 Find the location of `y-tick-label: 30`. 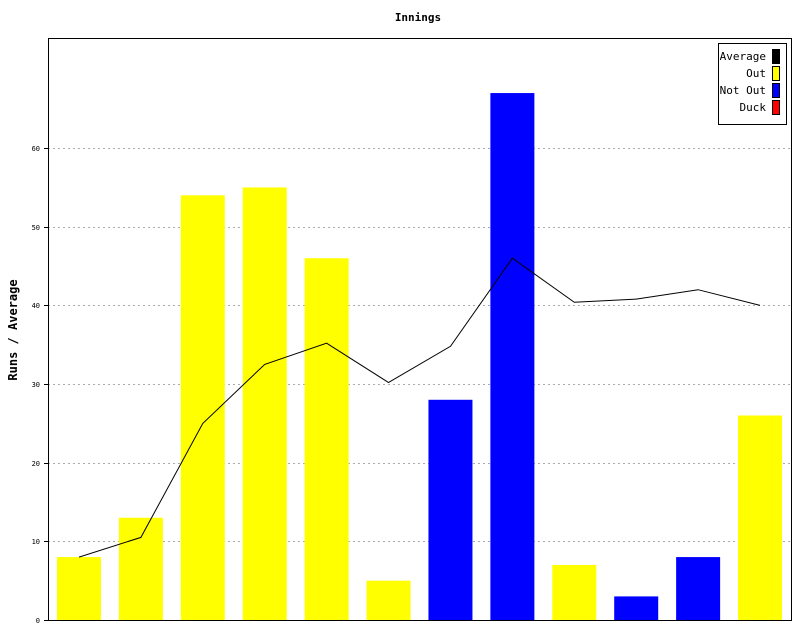

y-tick-label: 30 is located at coordinates (36, 385).